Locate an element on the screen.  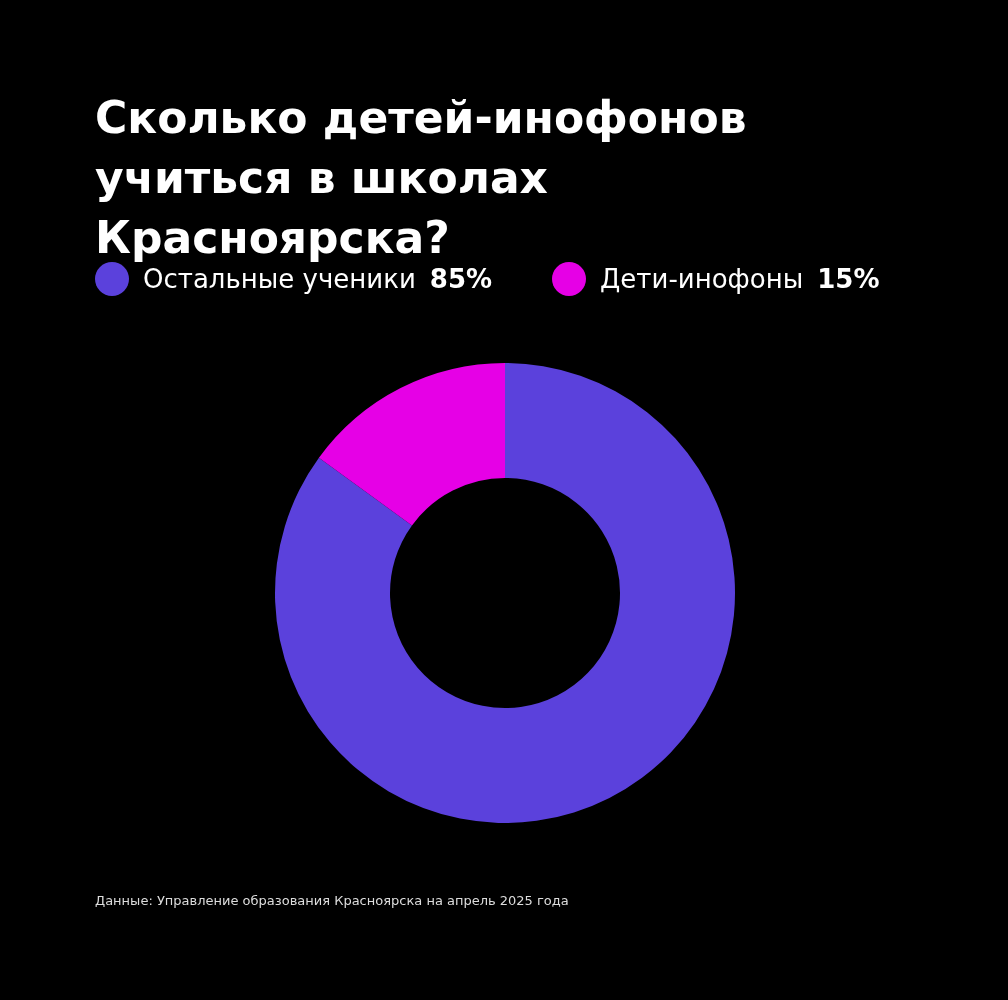
legend-label: Дети-инофоны is located at coordinates (702, 279).